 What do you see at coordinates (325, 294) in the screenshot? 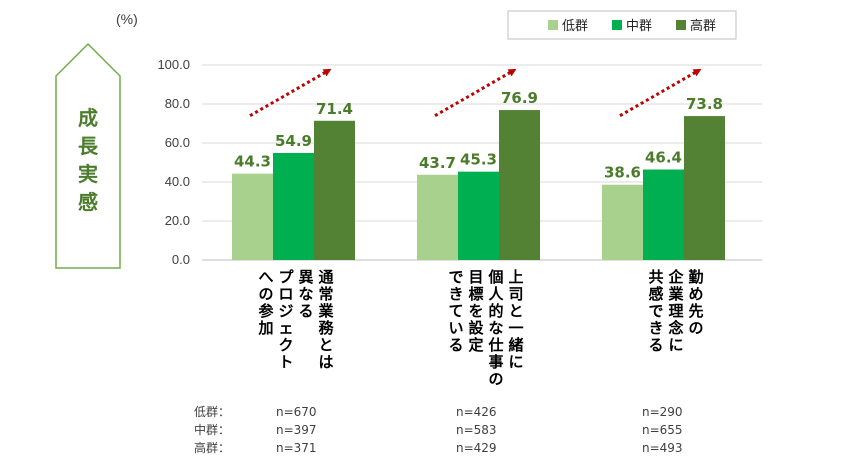
I see `category-char: 常` at bounding box center [325, 294].